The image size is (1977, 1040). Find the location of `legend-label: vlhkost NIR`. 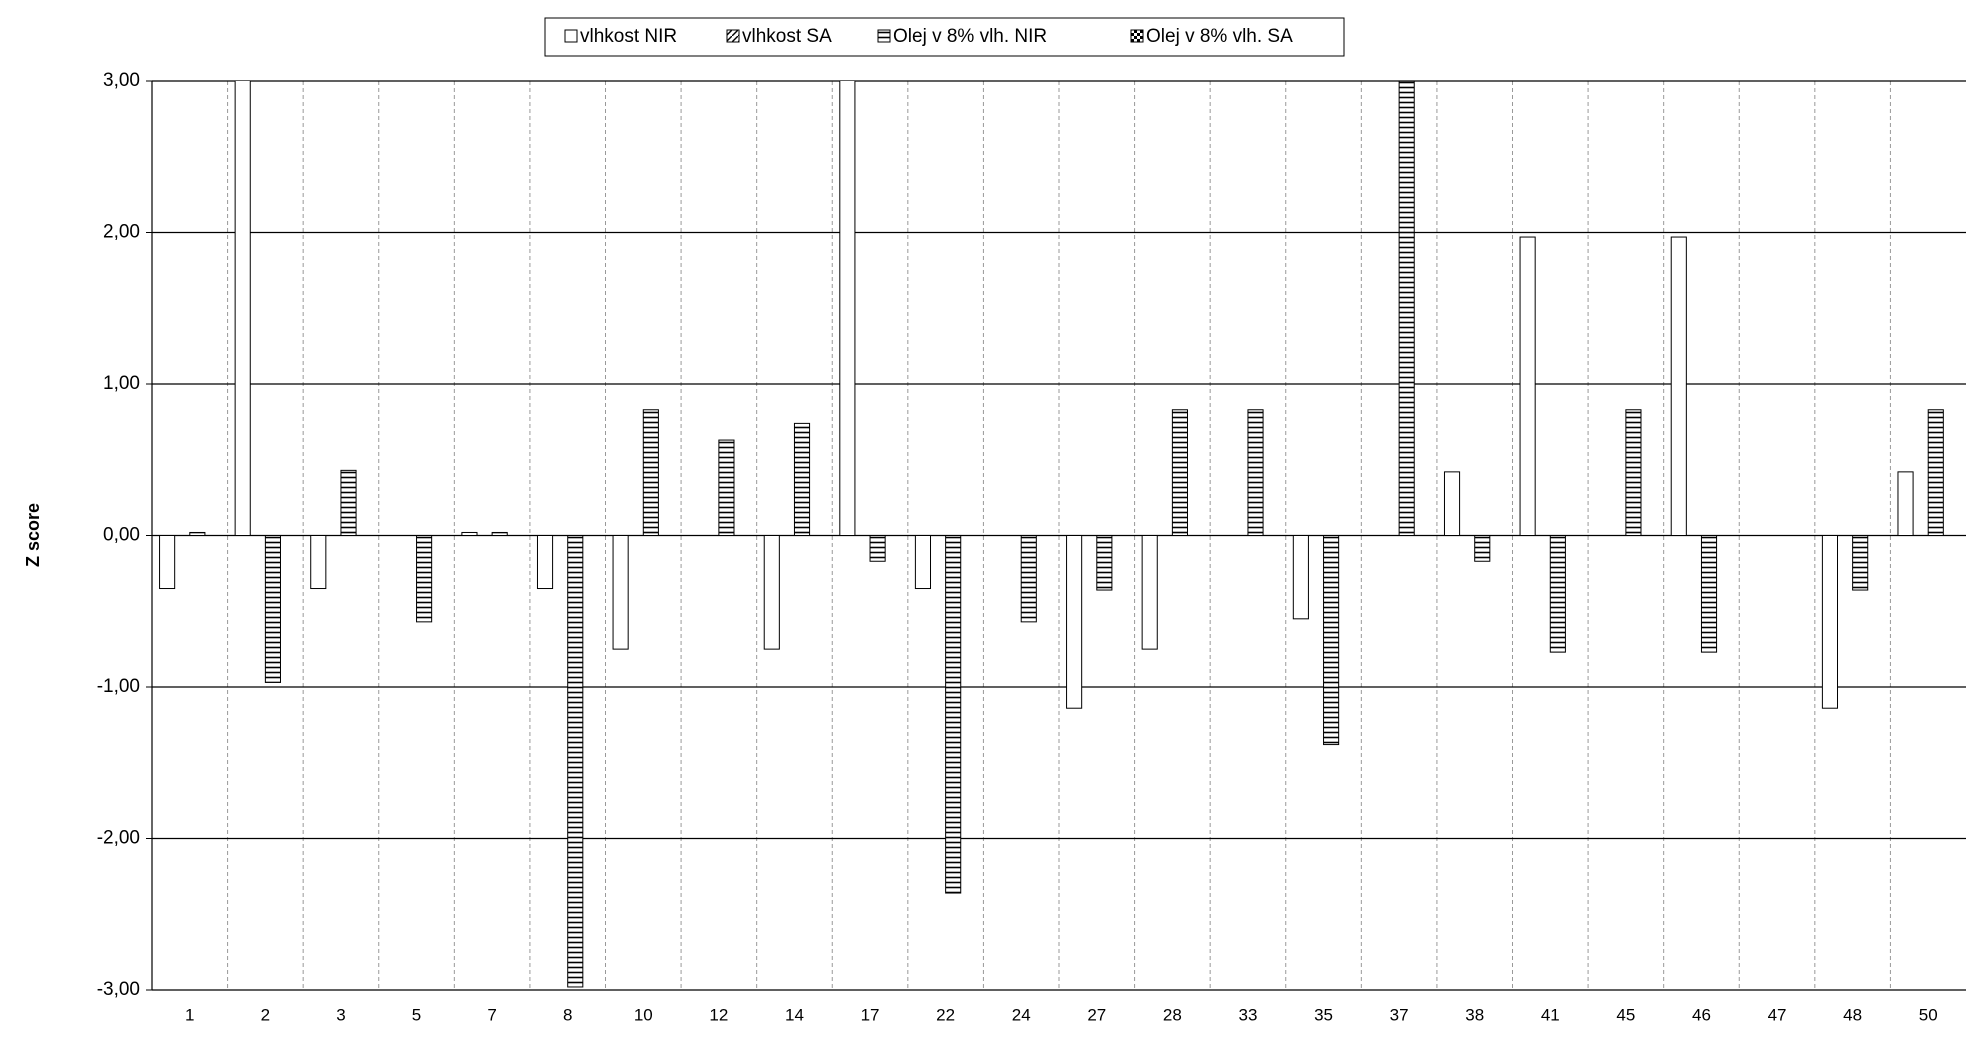

legend-label: vlhkost NIR is located at coordinates (628, 36).